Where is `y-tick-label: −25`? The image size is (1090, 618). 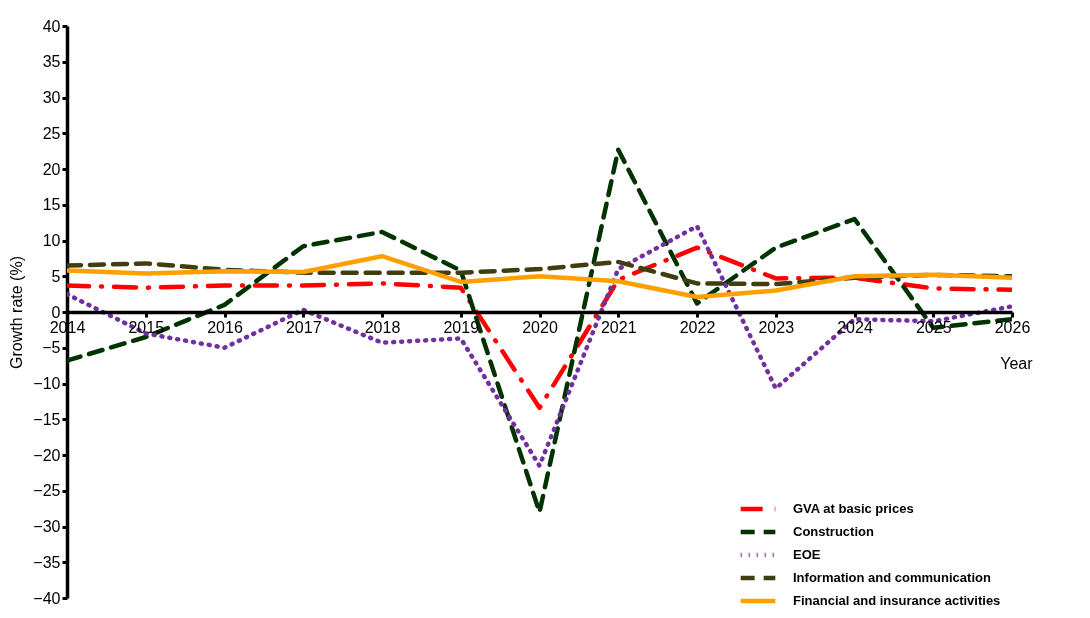 y-tick-label: −25 is located at coordinates (47, 491).